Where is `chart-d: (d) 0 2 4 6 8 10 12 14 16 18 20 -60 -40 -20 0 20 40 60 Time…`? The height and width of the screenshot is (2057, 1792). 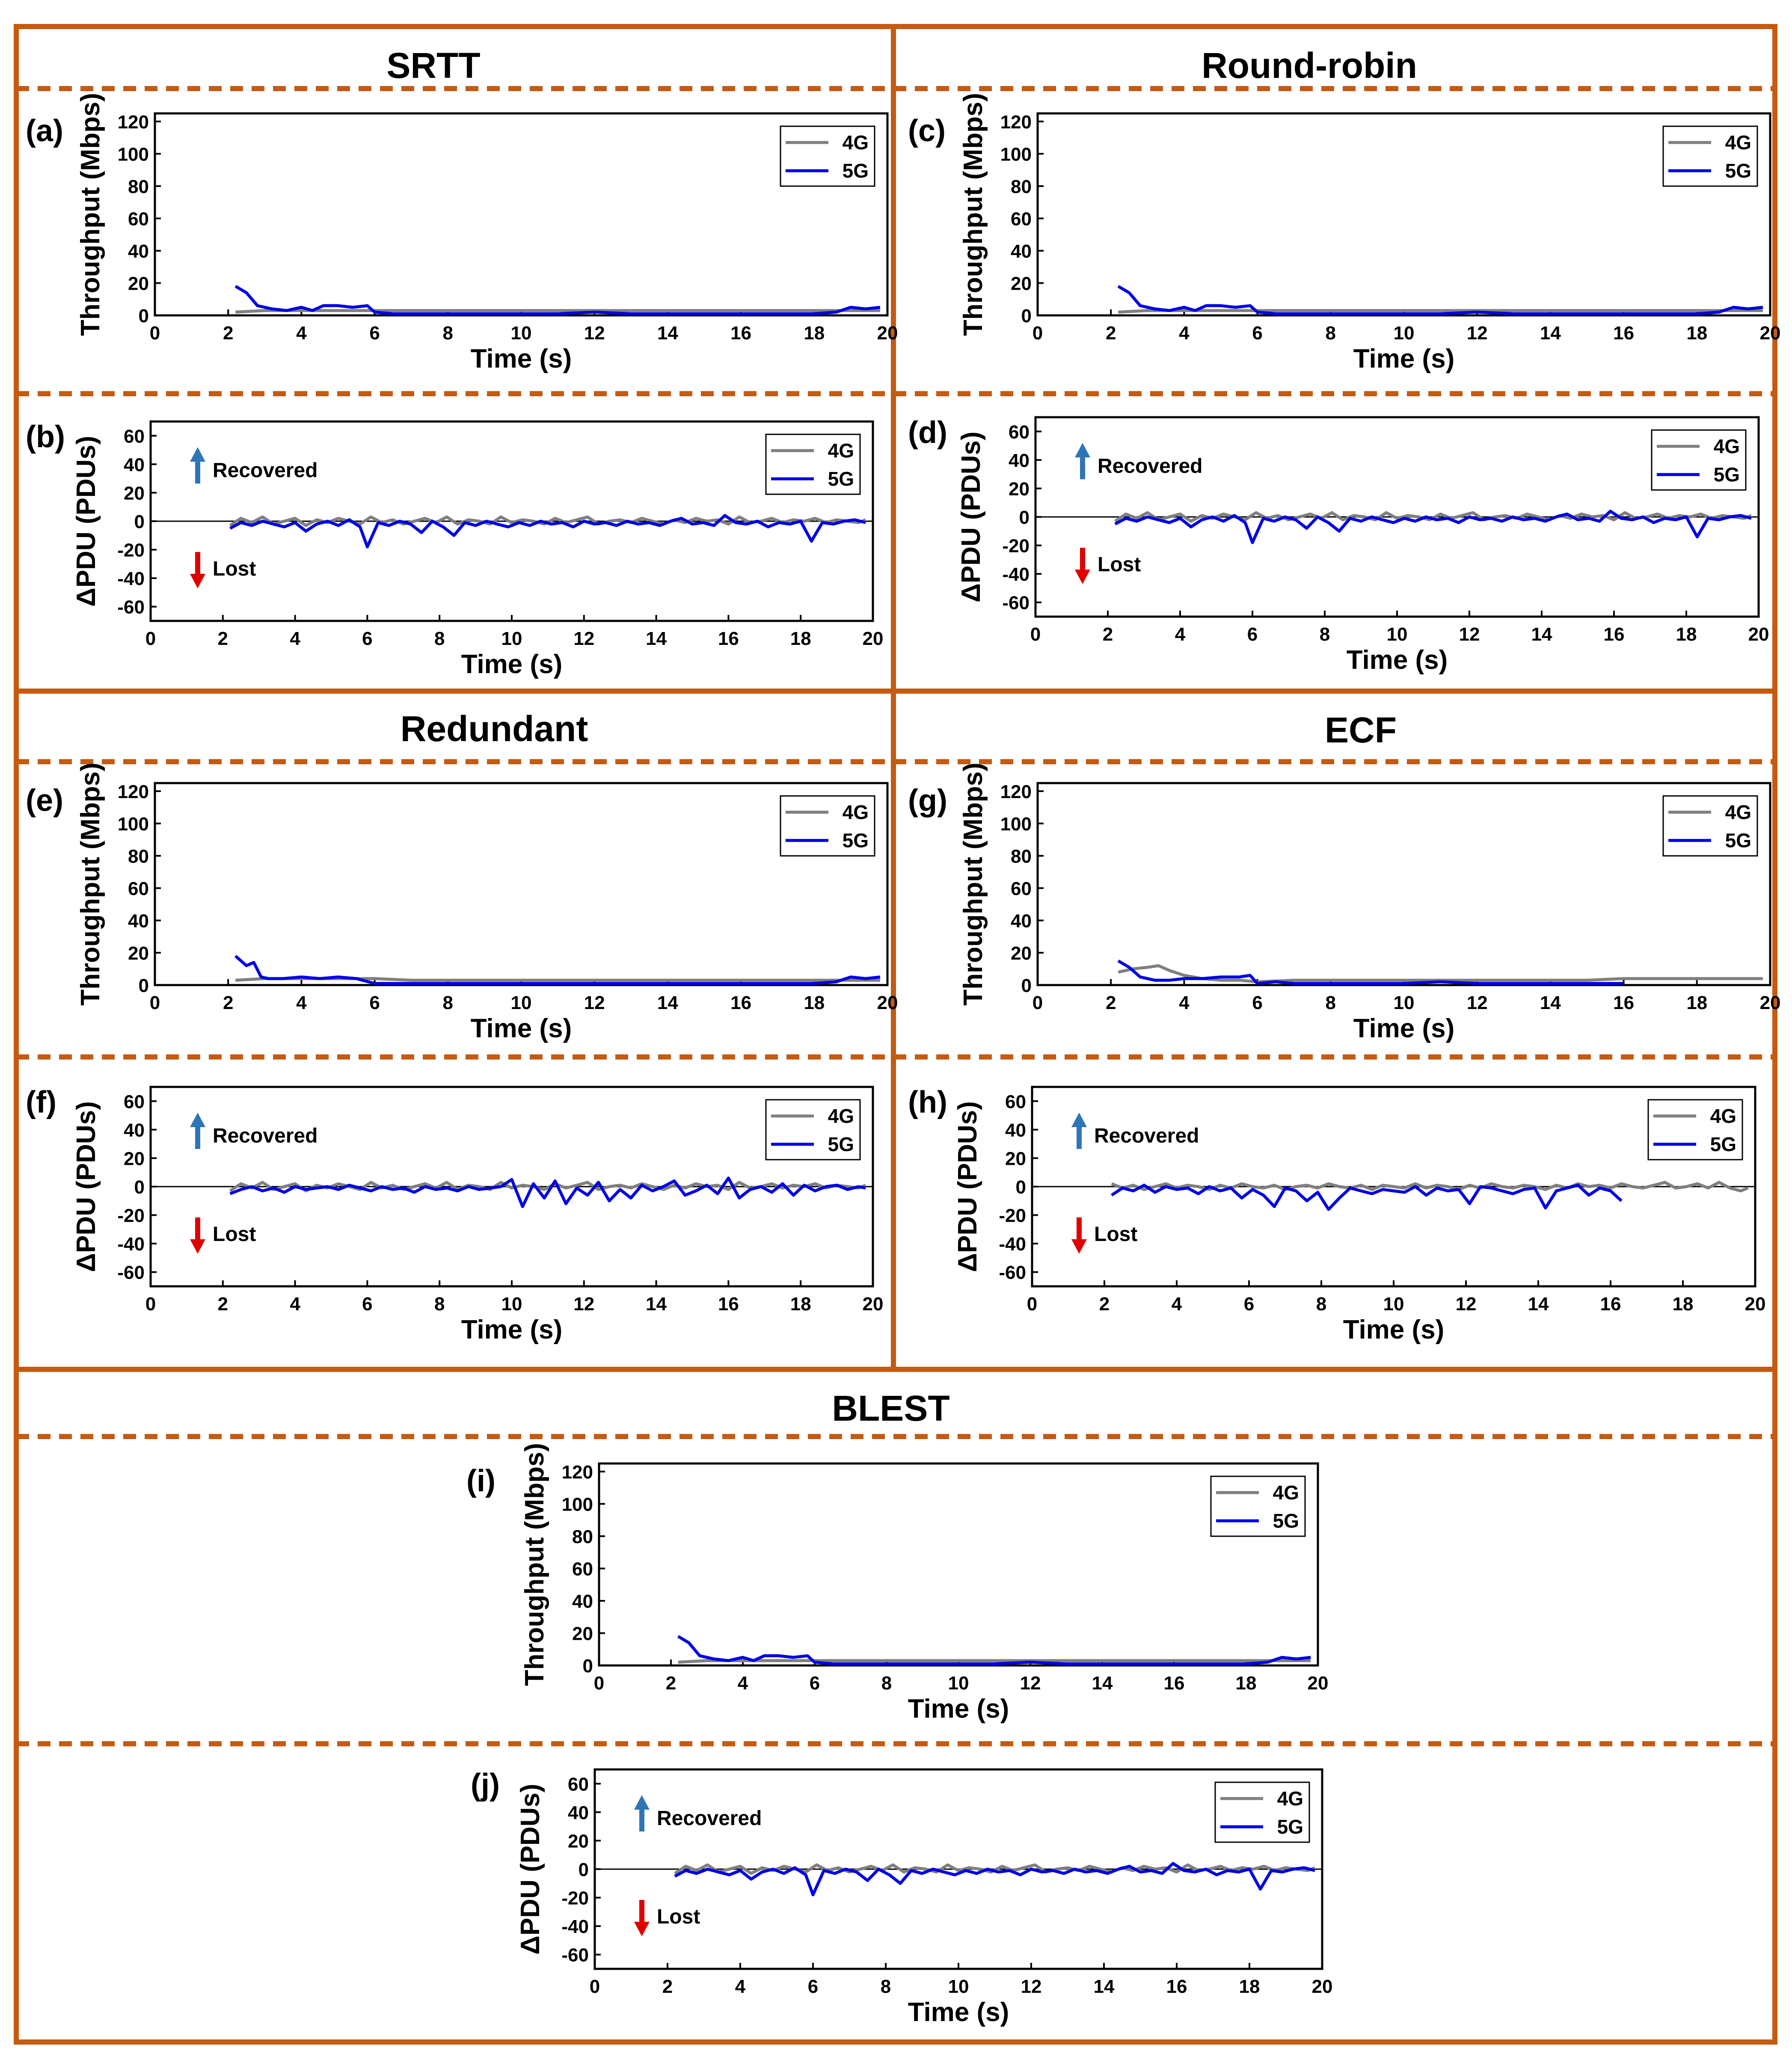 chart-d: (d) 0 2 4 6 8 10 12 14 16 18 20 -60 -40 -20 0 20 40 60 Time… is located at coordinates (1339, 545).